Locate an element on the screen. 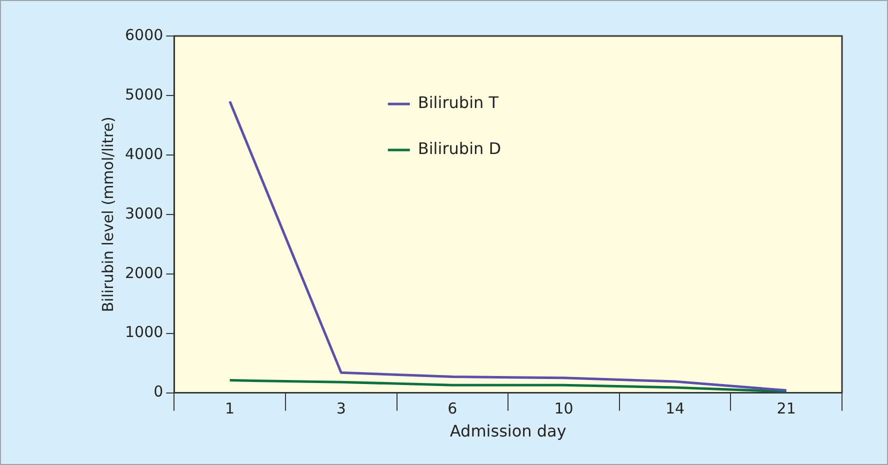 The image size is (888, 465). y-tick-label: 5000 is located at coordinates (144, 94).